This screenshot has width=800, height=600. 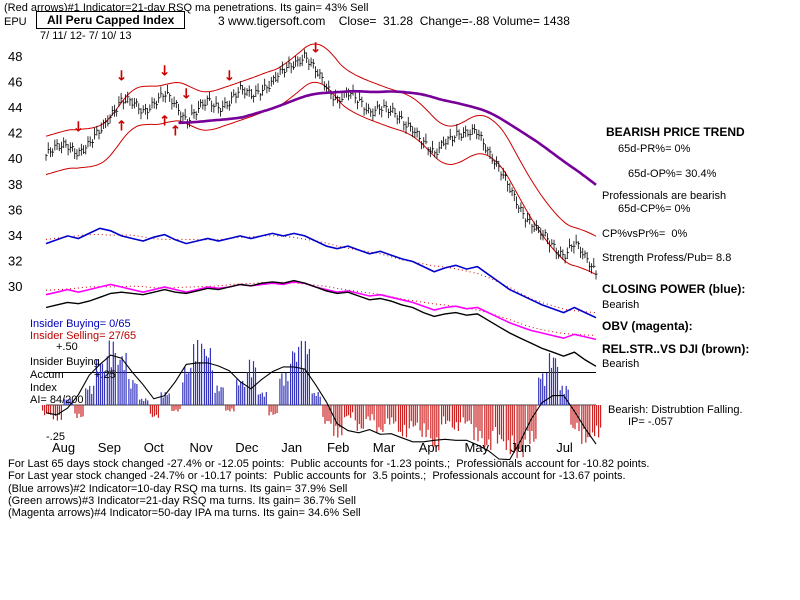 I want to click on price-axis-label: 48, so click(x=15, y=56).